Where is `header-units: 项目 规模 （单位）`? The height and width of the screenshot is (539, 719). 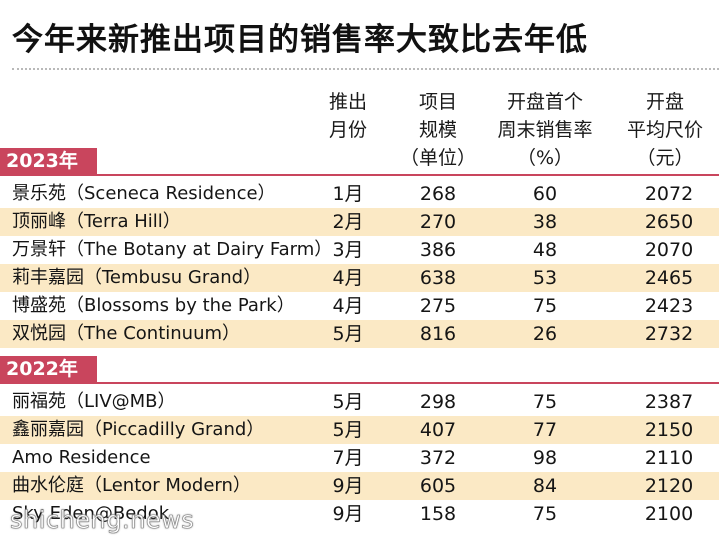
header-units: 项目 规模 （单位） is located at coordinates (438, 130).